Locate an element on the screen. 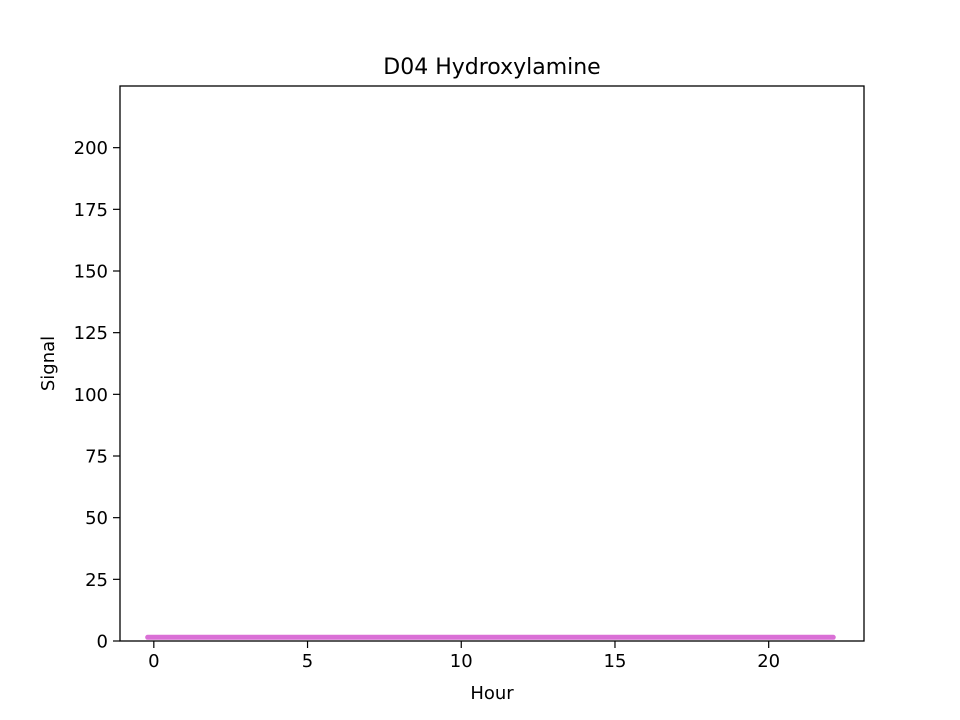 The width and height of the screenshot is (960, 720). y-axis: 0 25 50 75 100 125 150 175 200 is located at coordinates (97, 395).